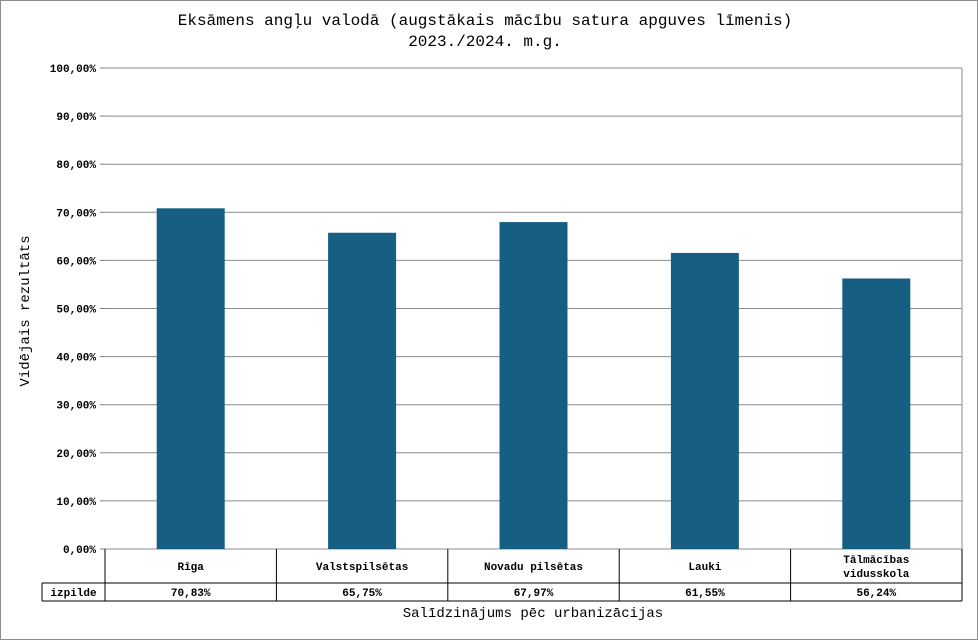  Describe the element at coordinates (534, 594) in the screenshot. I see `table-value: 67,97%` at that location.